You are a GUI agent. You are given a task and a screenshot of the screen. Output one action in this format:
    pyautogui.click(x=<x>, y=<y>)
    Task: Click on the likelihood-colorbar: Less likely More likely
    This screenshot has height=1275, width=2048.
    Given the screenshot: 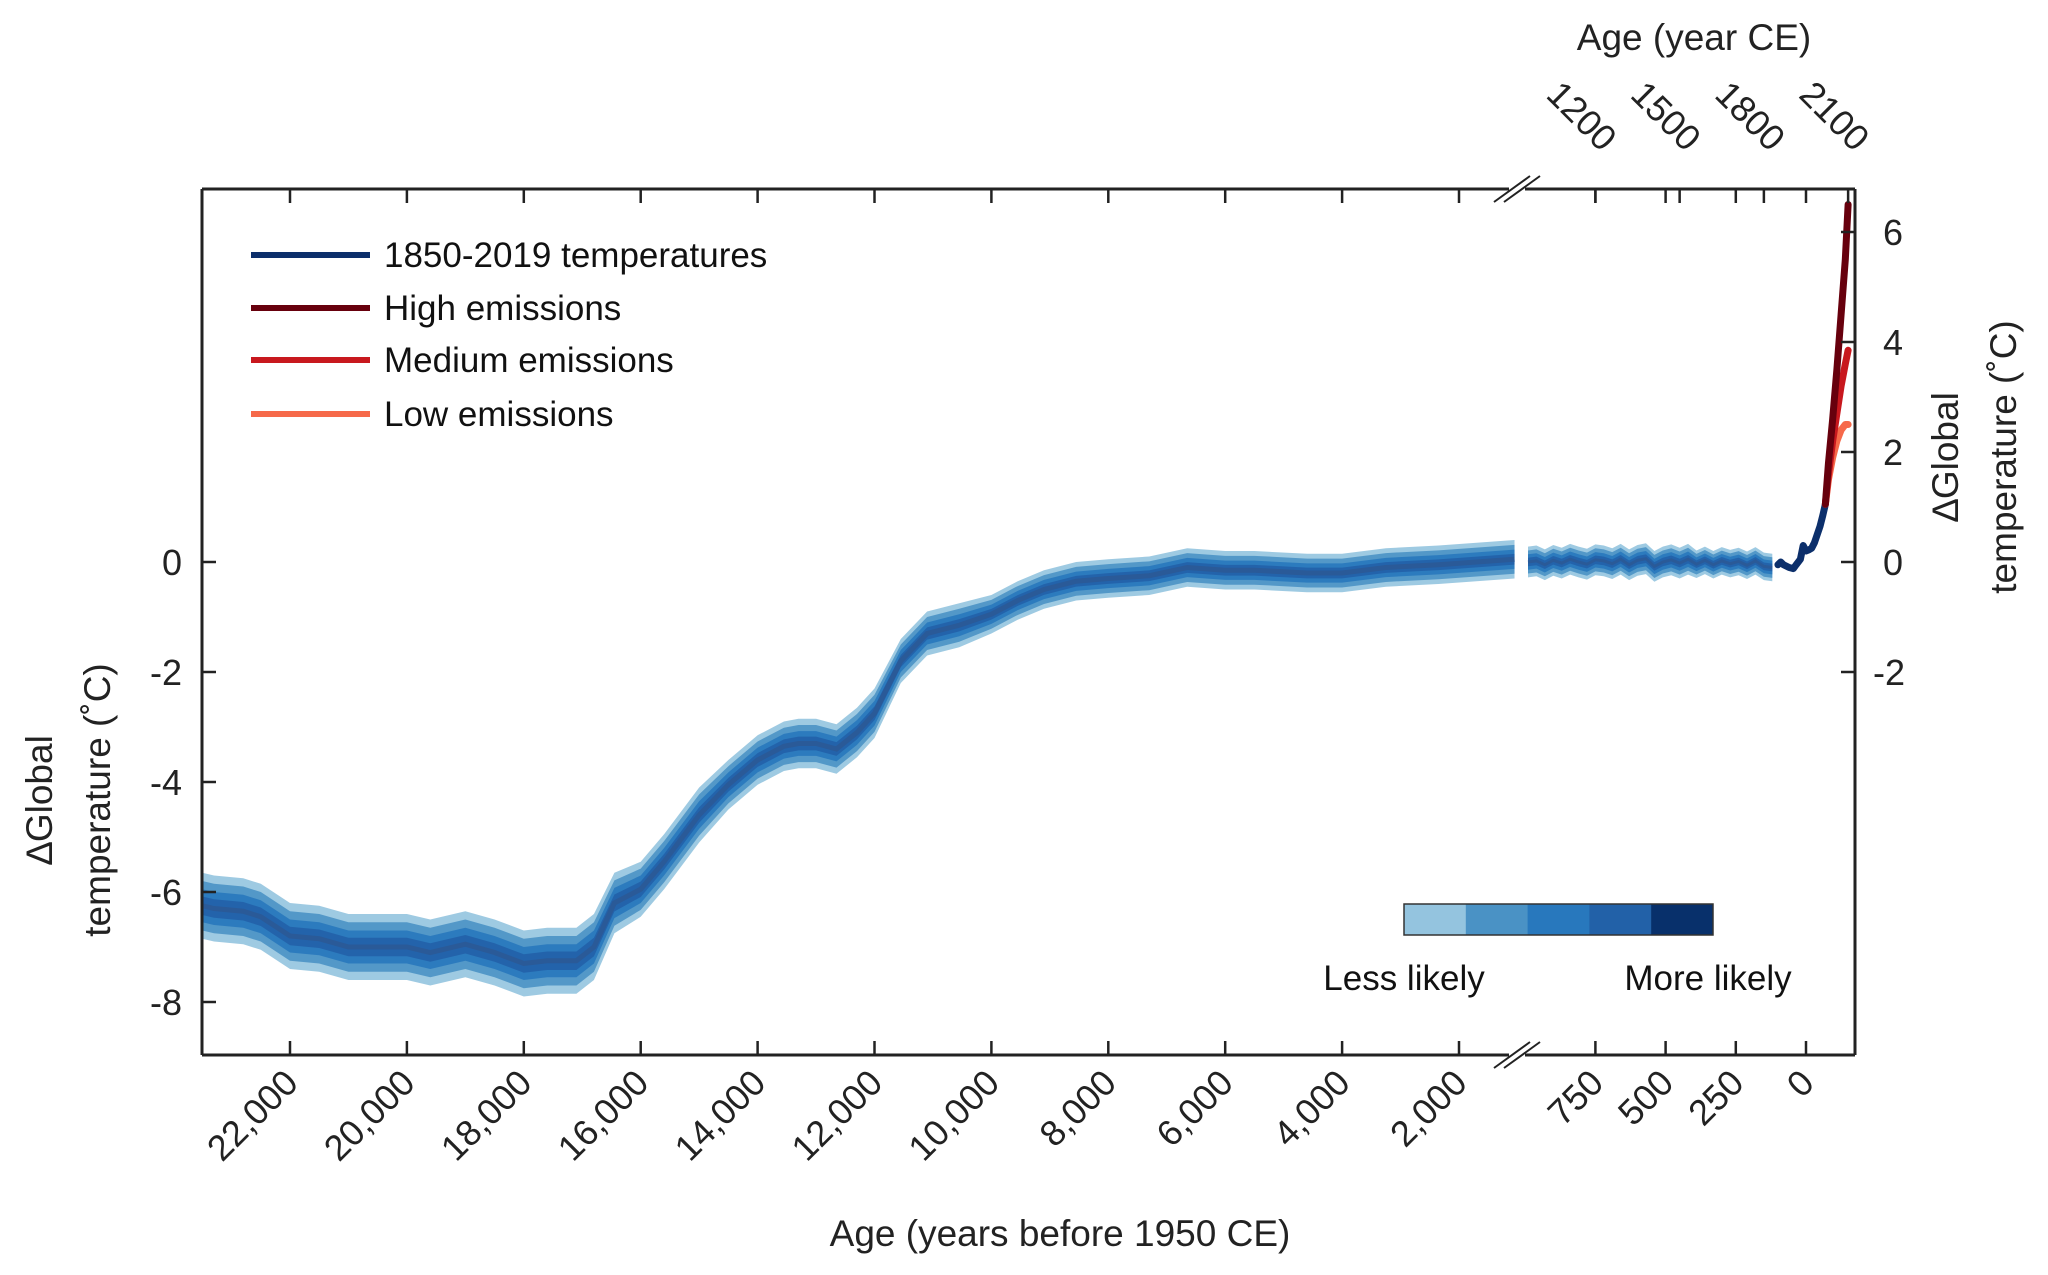 What is the action you would take?
    pyautogui.click(x=1557, y=950)
    